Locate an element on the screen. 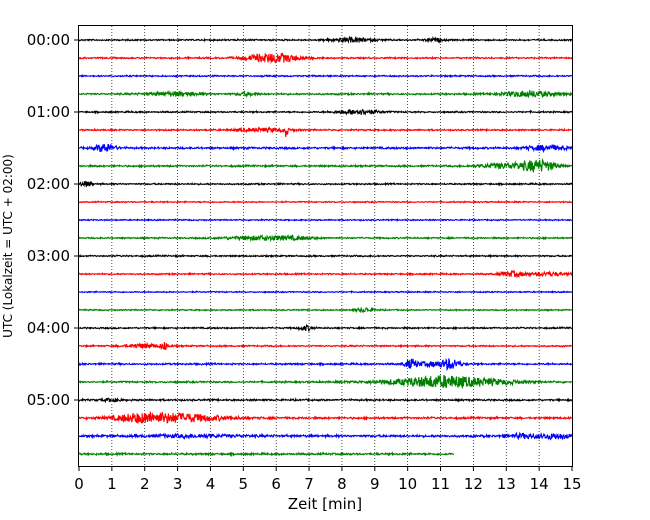 The width and height of the screenshot is (650, 520). x-tick-label: 1 is located at coordinates (112, 484).